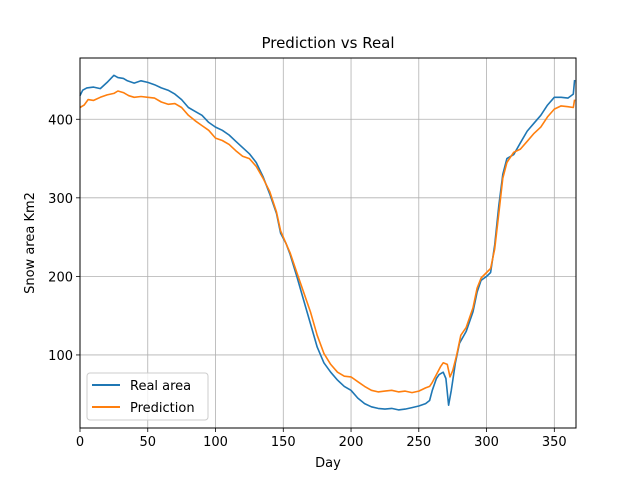 The height and width of the screenshot is (480, 640). Describe the element at coordinates (60, 356) in the screenshot. I see `y-tick-label: 100` at that location.